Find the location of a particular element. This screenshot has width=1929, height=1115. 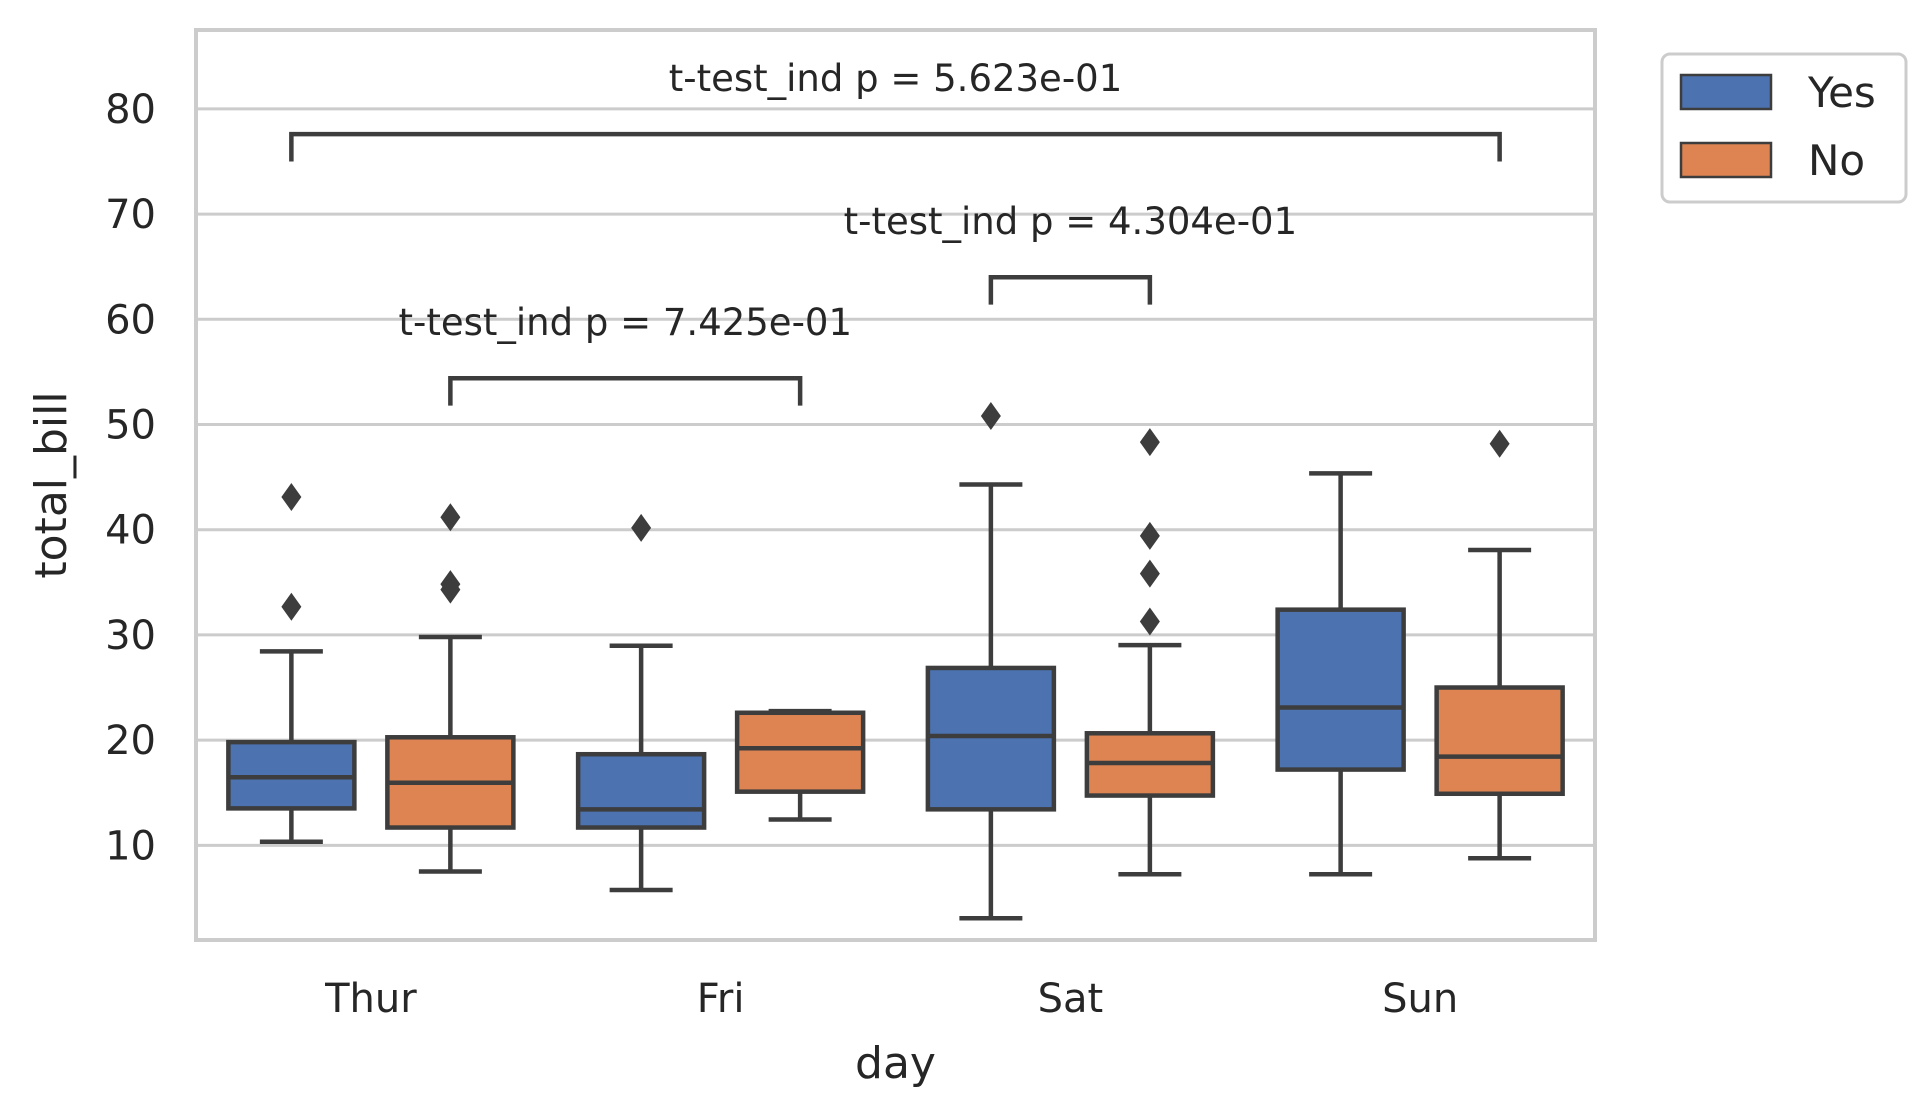

x-tick-label-fri: Fri is located at coordinates (721, 999).